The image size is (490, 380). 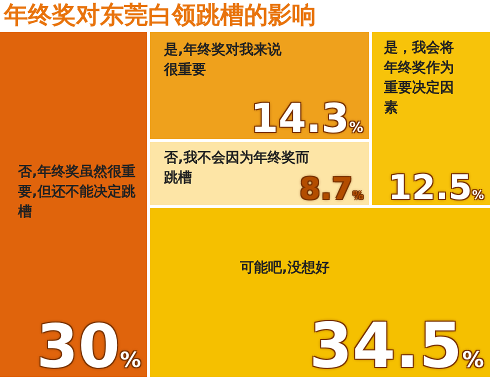 I want to click on category-label: 否,年终奖虽然很重要,但还不能决定跳槽, so click(x=77, y=192).